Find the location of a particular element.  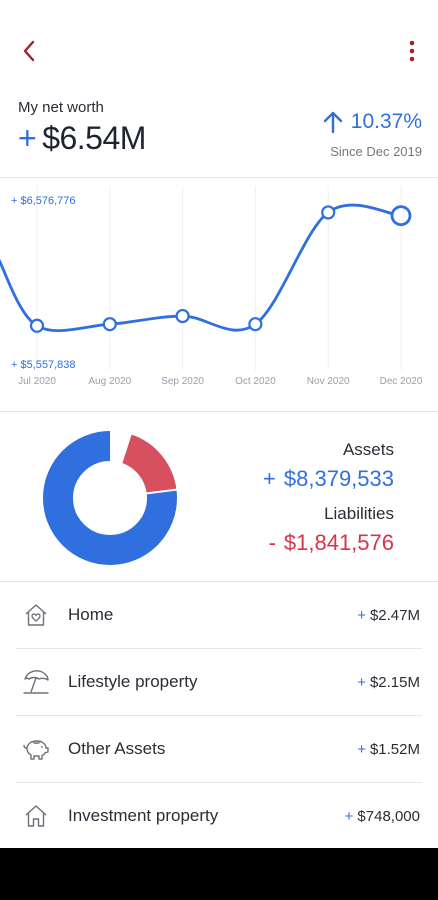

list-item-investment-property: Investment property + $748,000 is located at coordinates (219, 816).